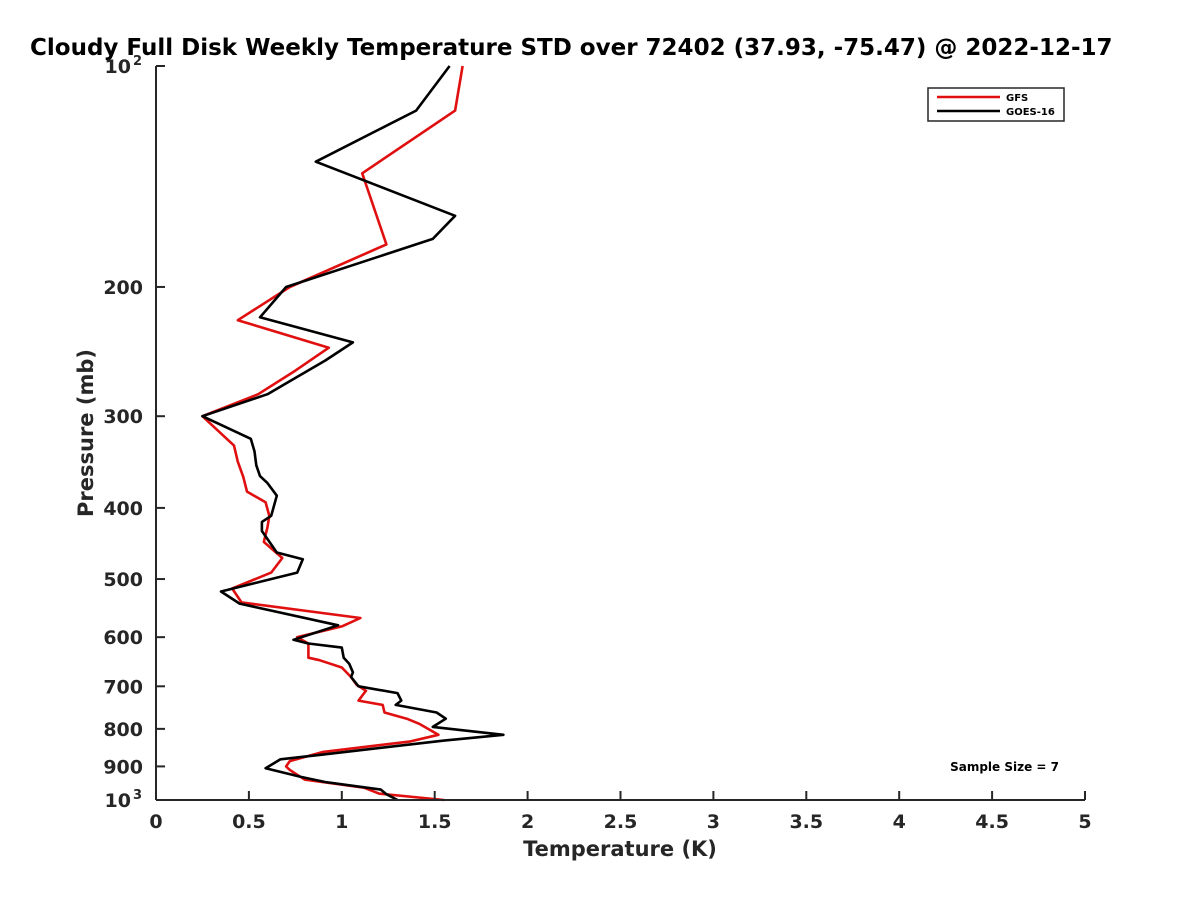 This screenshot has width=1200, height=900. Describe the element at coordinates (806, 822) in the screenshot. I see `x-tick-label: 3.5` at that location.